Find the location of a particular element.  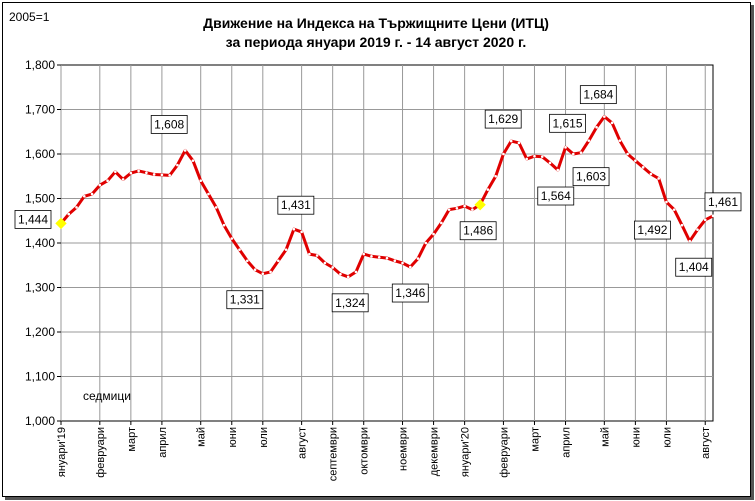

y-tick-label: 1,100 is located at coordinates (40, 377).